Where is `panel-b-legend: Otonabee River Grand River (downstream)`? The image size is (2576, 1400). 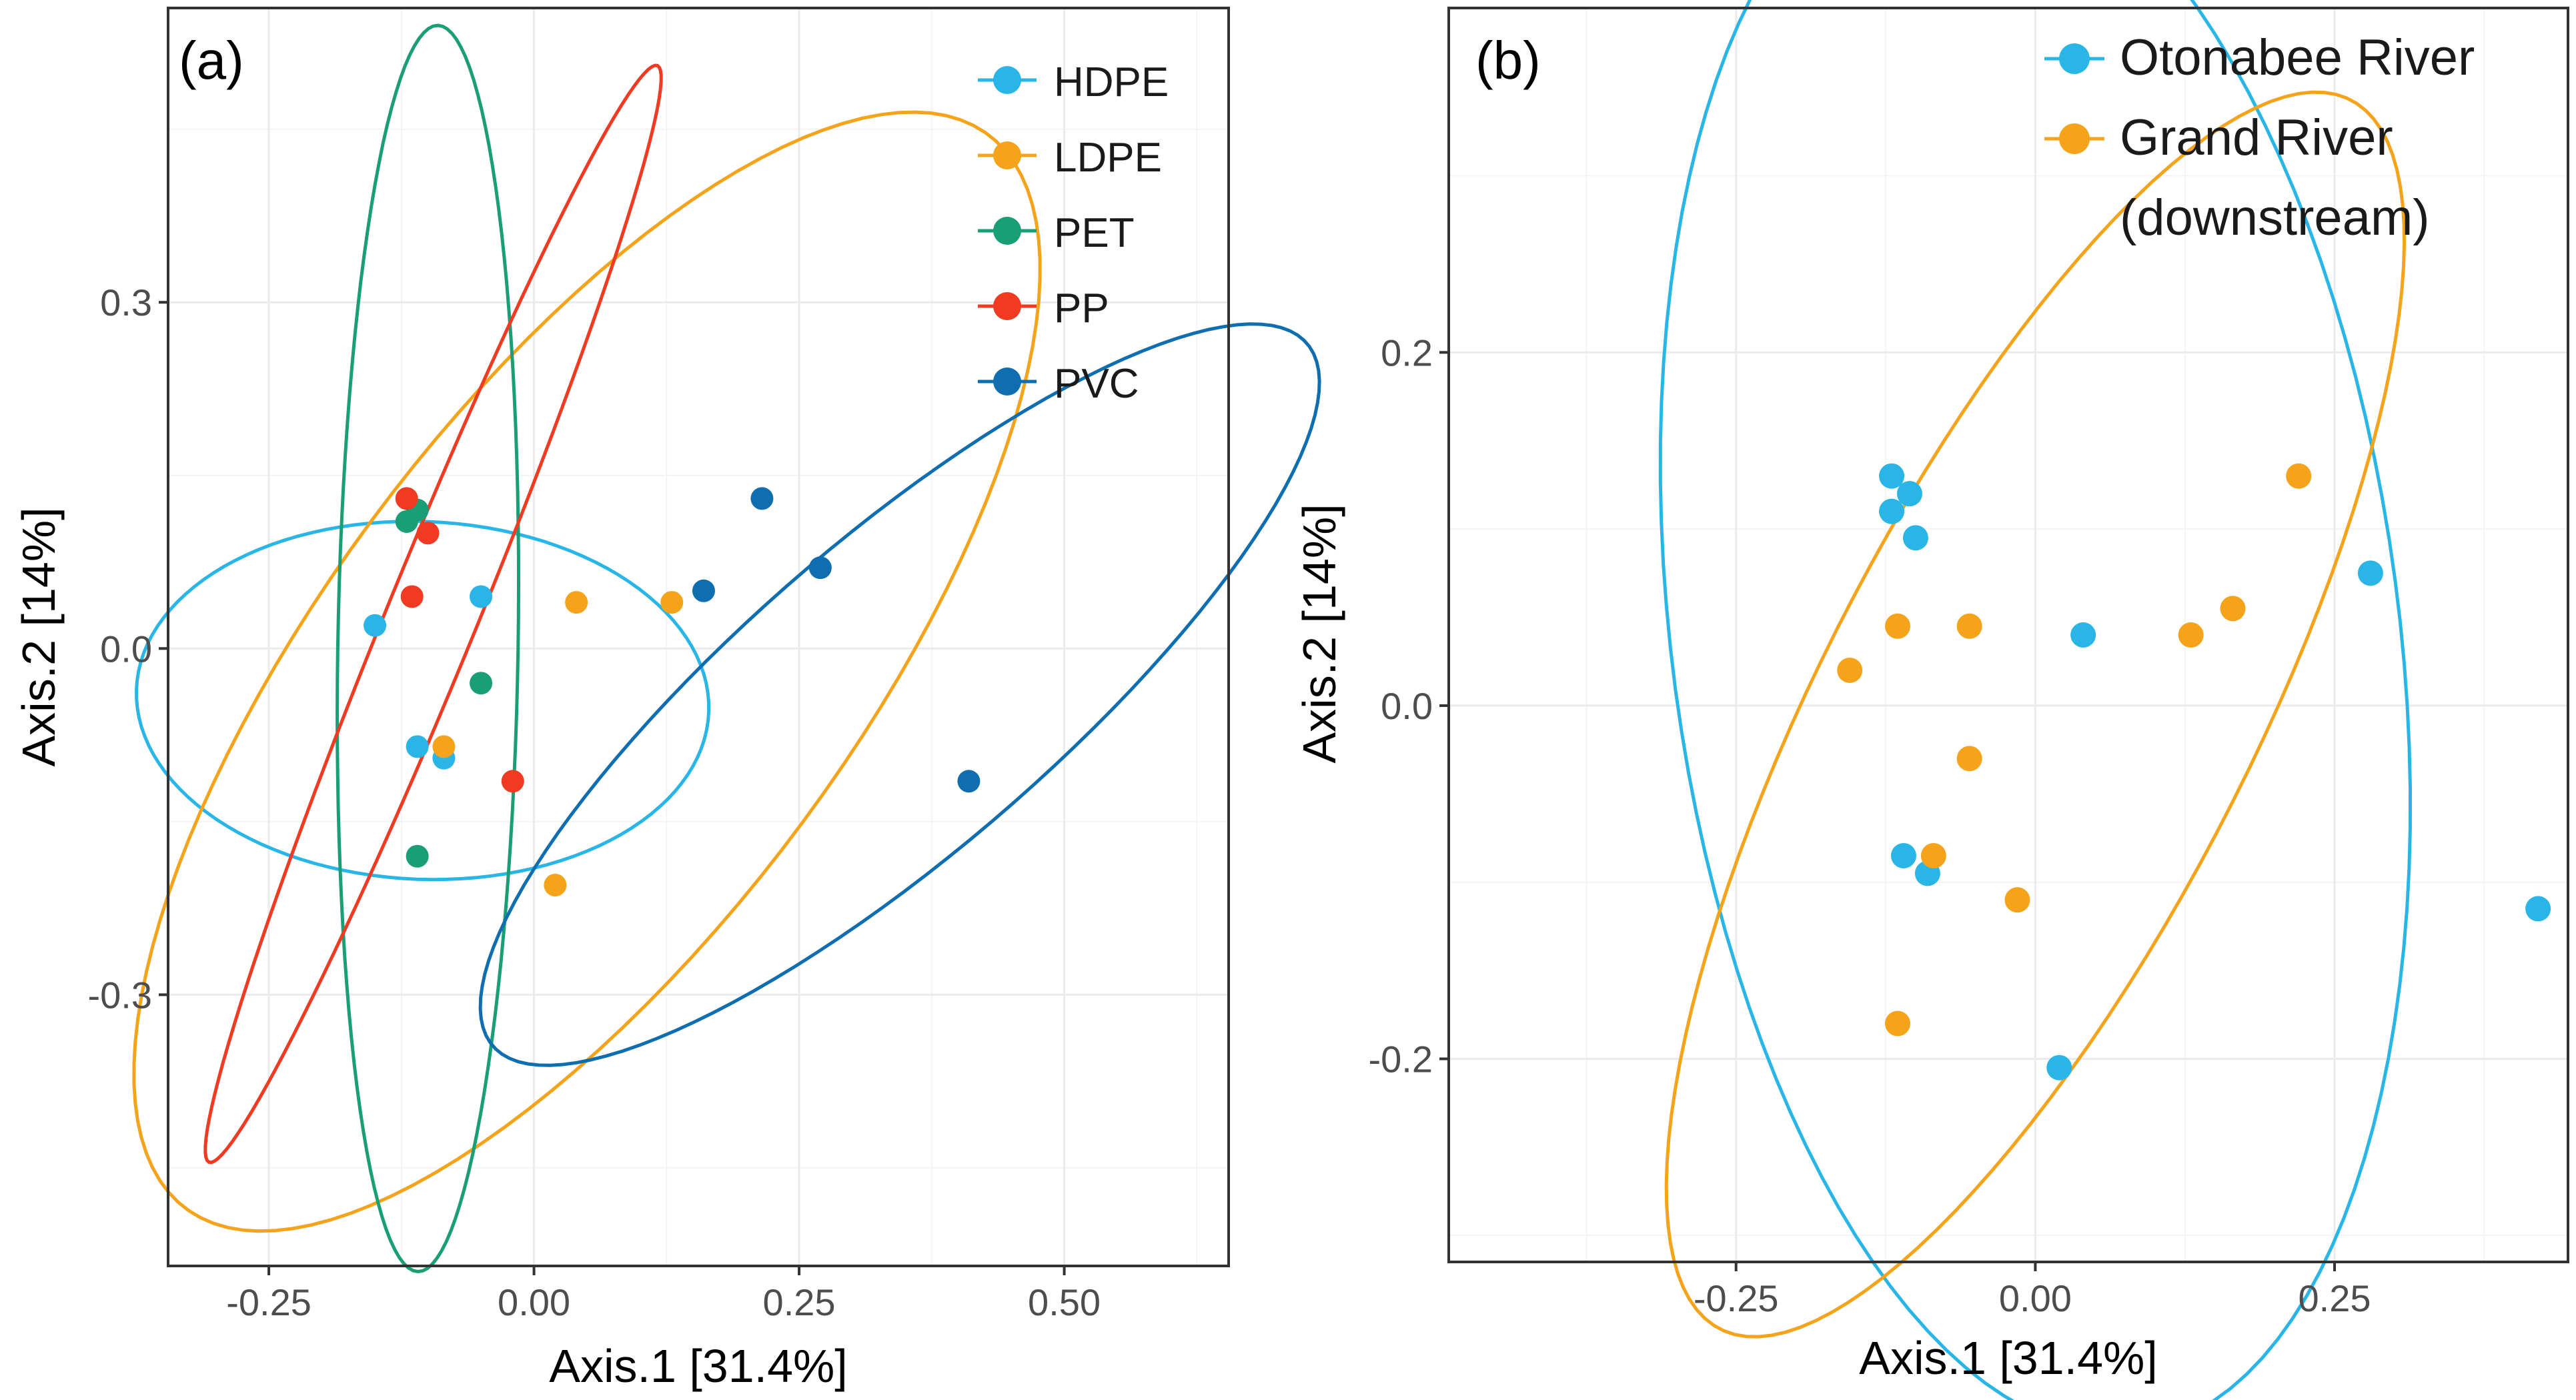
panel-b-legend: Otonabee River Grand River (downstream) is located at coordinates (2259, 137).